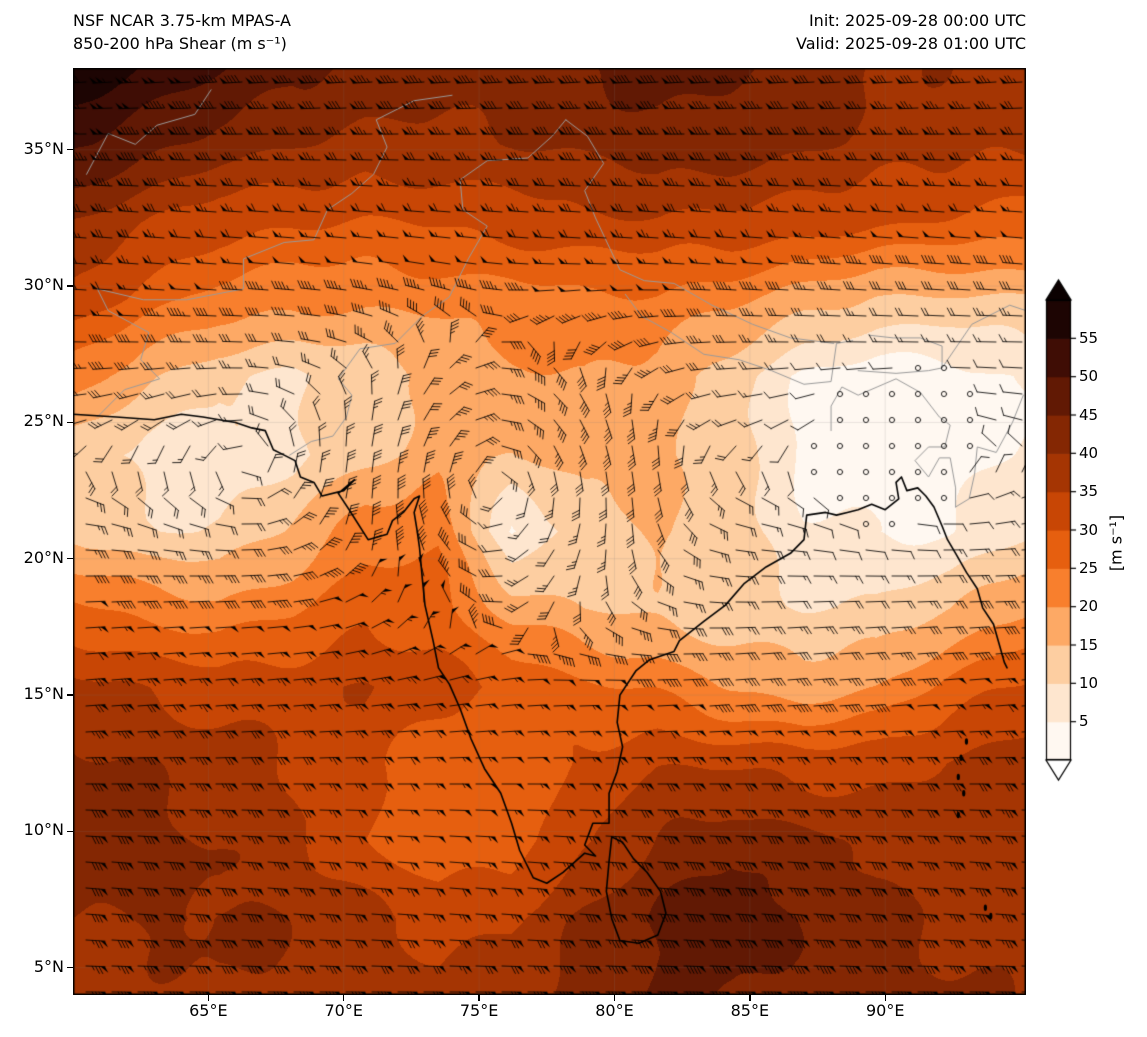 This screenshot has width=1147, height=1037. I want to click on x-tick-label: 80°E, so click(614, 1010).